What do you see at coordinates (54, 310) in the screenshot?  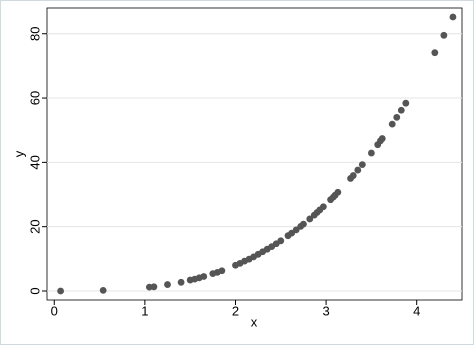 I see `x-tick-label: 0` at bounding box center [54, 310].